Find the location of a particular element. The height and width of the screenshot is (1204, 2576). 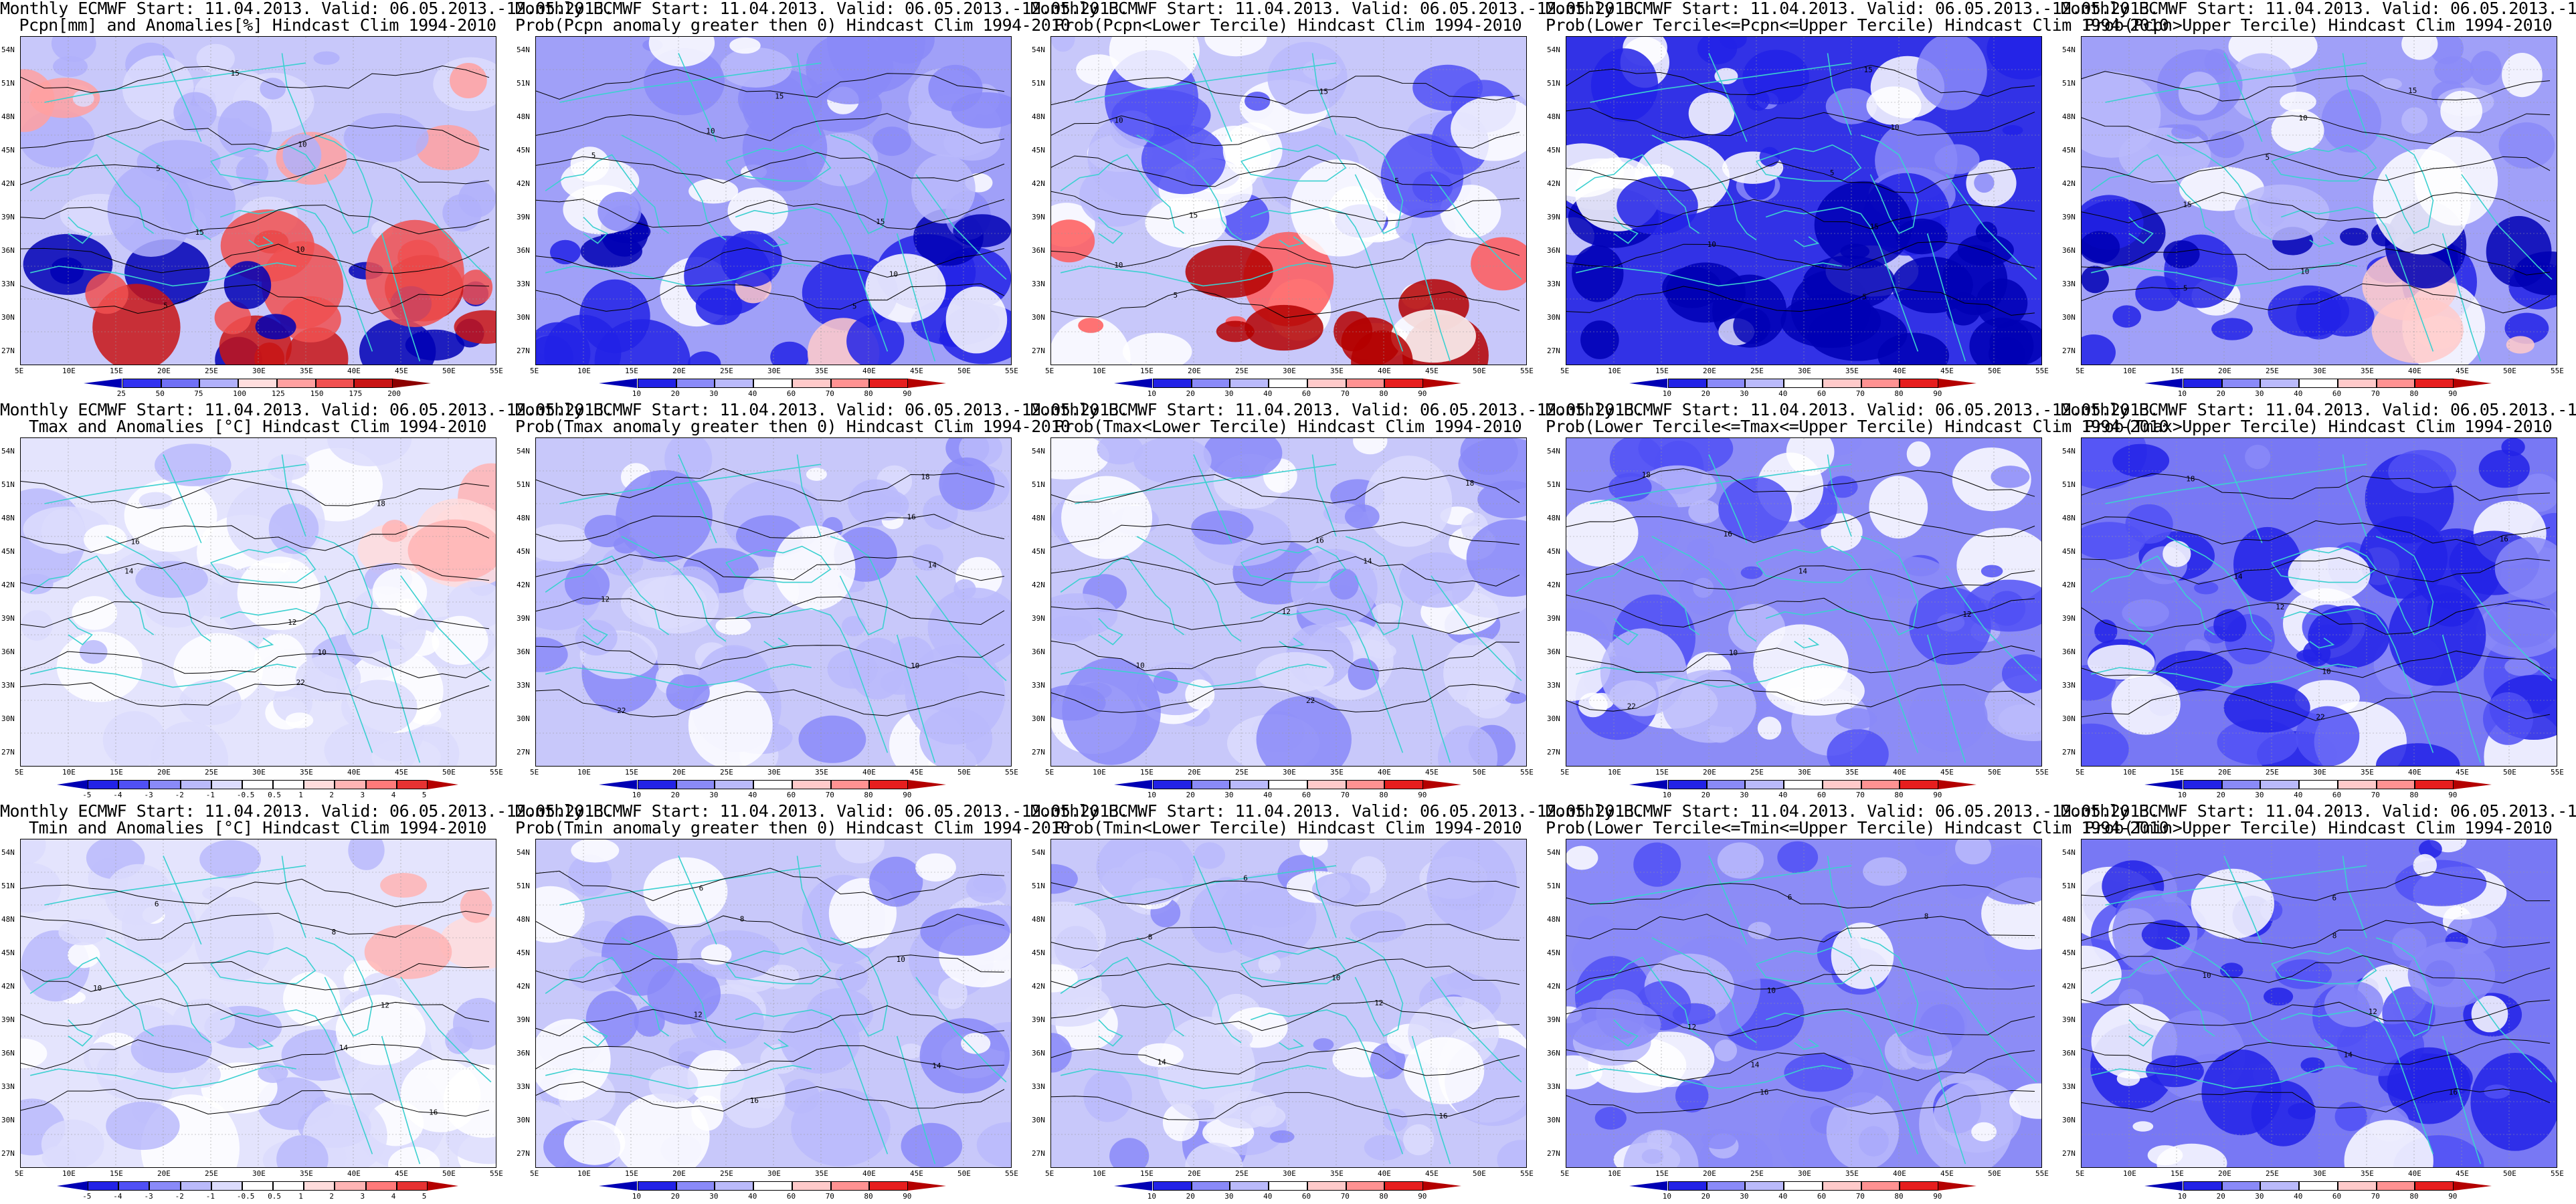

map-area: 15 10 5 15 10 5 is located at coordinates (1288, 200).